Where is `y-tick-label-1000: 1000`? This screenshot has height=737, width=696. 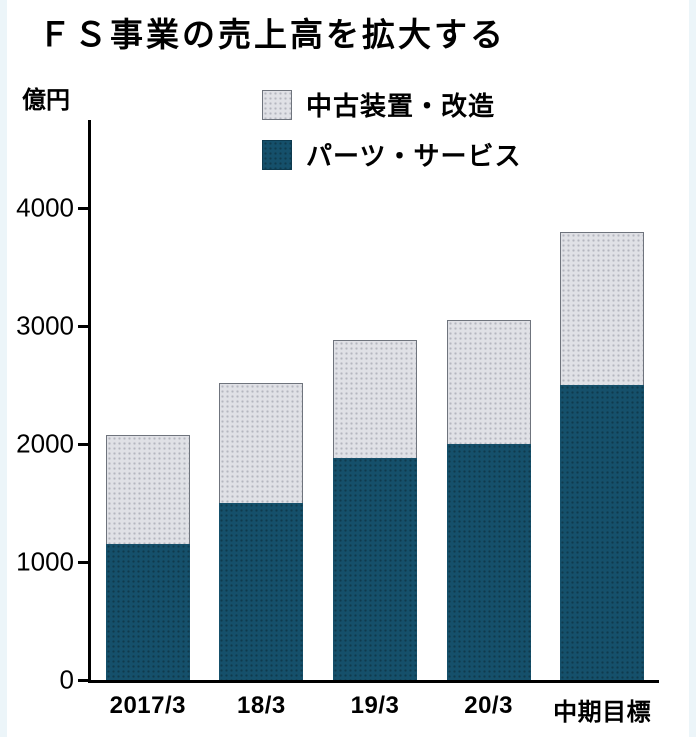 y-tick-label-1000: 1000 is located at coordinates (45, 561).